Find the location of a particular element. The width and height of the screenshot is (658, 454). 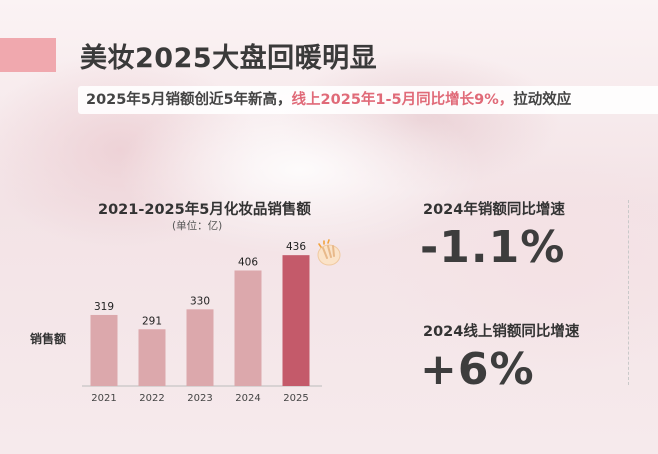

page-title: 美妆2025大盘回暖明显 is located at coordinates (229, 58).